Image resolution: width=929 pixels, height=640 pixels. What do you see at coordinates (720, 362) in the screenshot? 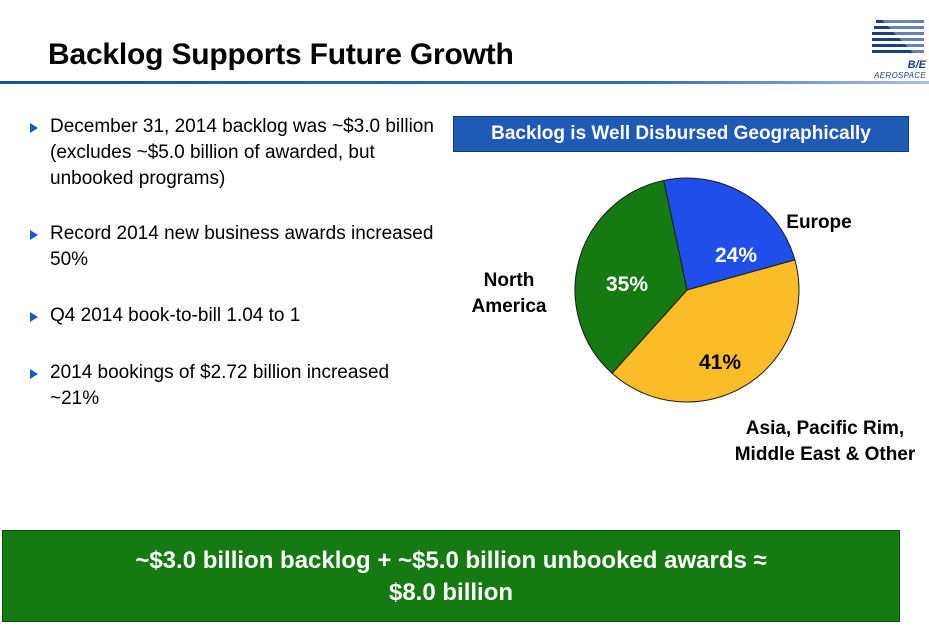
I see `slice-value-label: 41%` at bounding box center [720, 362].